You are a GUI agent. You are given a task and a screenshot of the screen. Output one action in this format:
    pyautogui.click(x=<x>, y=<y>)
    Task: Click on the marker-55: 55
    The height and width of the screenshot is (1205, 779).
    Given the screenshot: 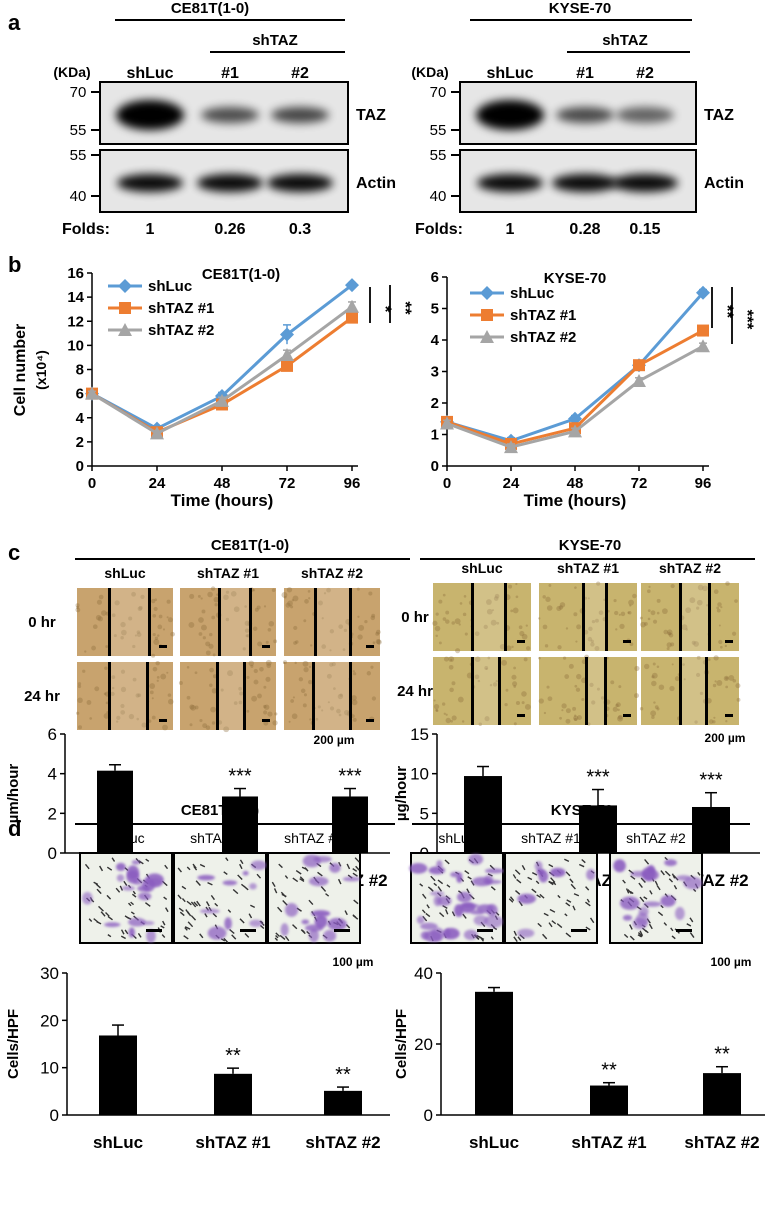 What is the action you would take?
    pyautogui.click(x=438, y=155)
    